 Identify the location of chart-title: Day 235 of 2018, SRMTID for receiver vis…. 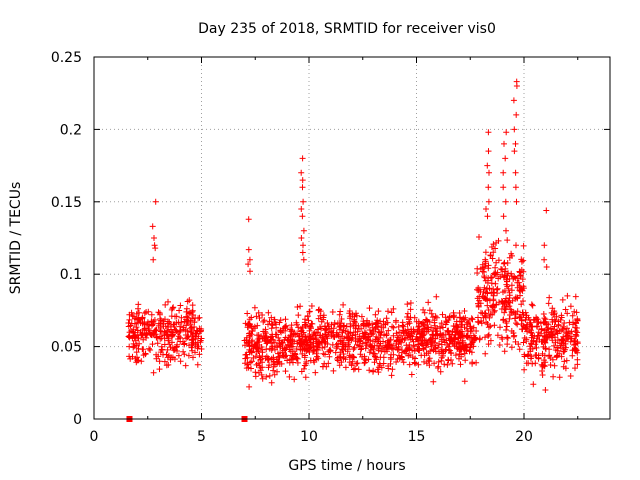
(347, 29).